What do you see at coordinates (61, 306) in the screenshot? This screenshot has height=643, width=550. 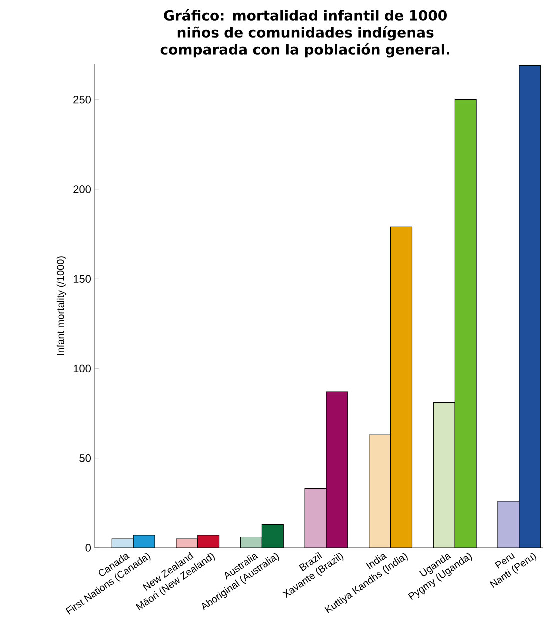 I see `y-axis-title: Infant mortality (/1000)` at bounding box center [61, 306].